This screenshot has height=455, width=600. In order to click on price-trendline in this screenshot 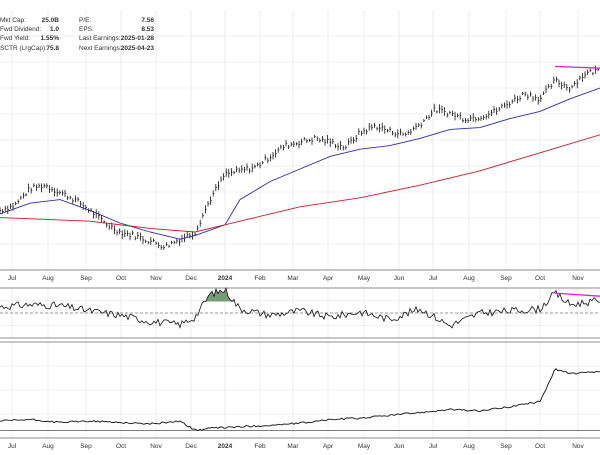, I will do `click(577, 67)`.